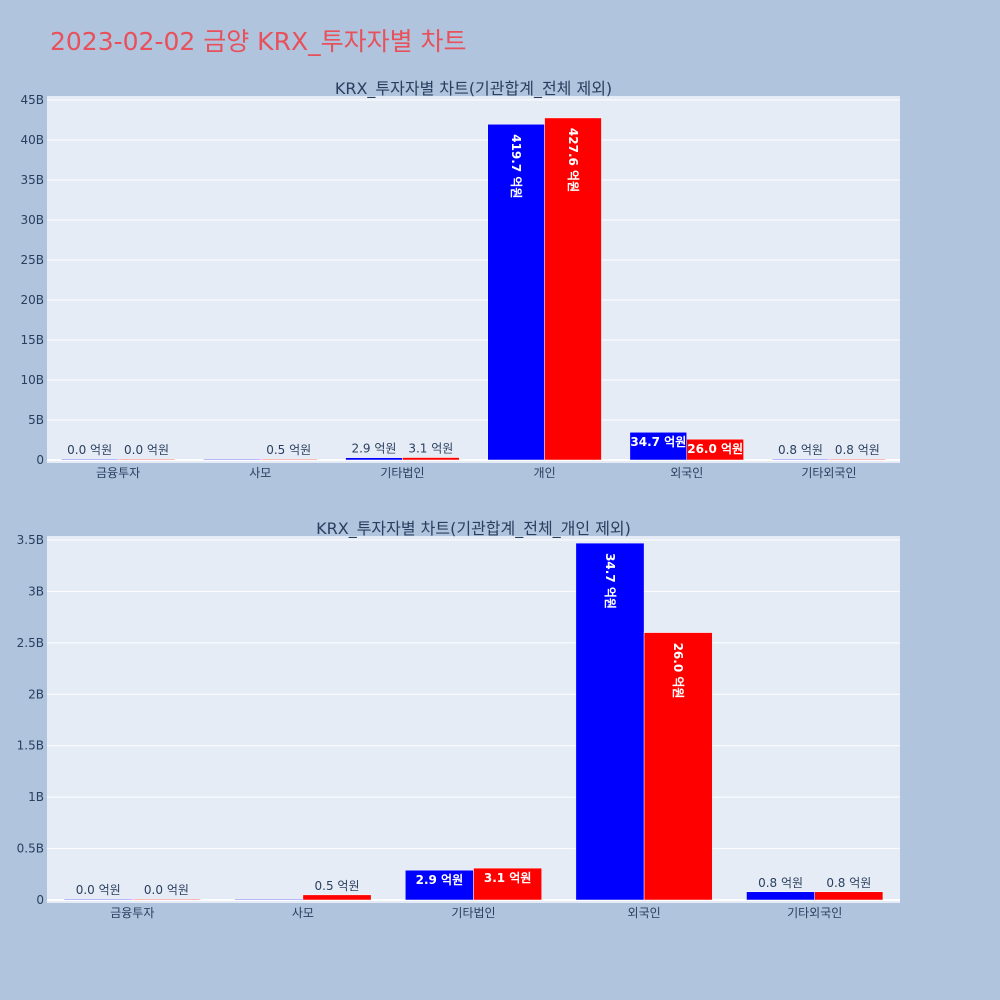 This screenshot has width=1000, height=1000. Describe the element at coordinates (473, 529) in the screenshot. I see `chart-title: KRX_투자자별 차트(기관합계_전체_개인 제외)` at that location.